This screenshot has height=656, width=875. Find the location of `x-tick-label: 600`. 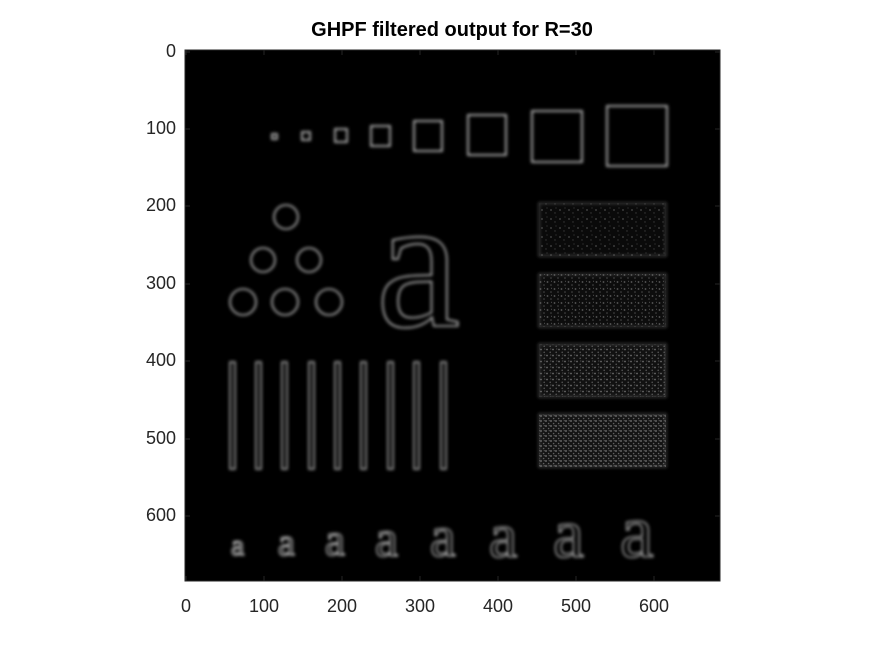

x-tick-label: 600 is located at coordinates (654, 606).